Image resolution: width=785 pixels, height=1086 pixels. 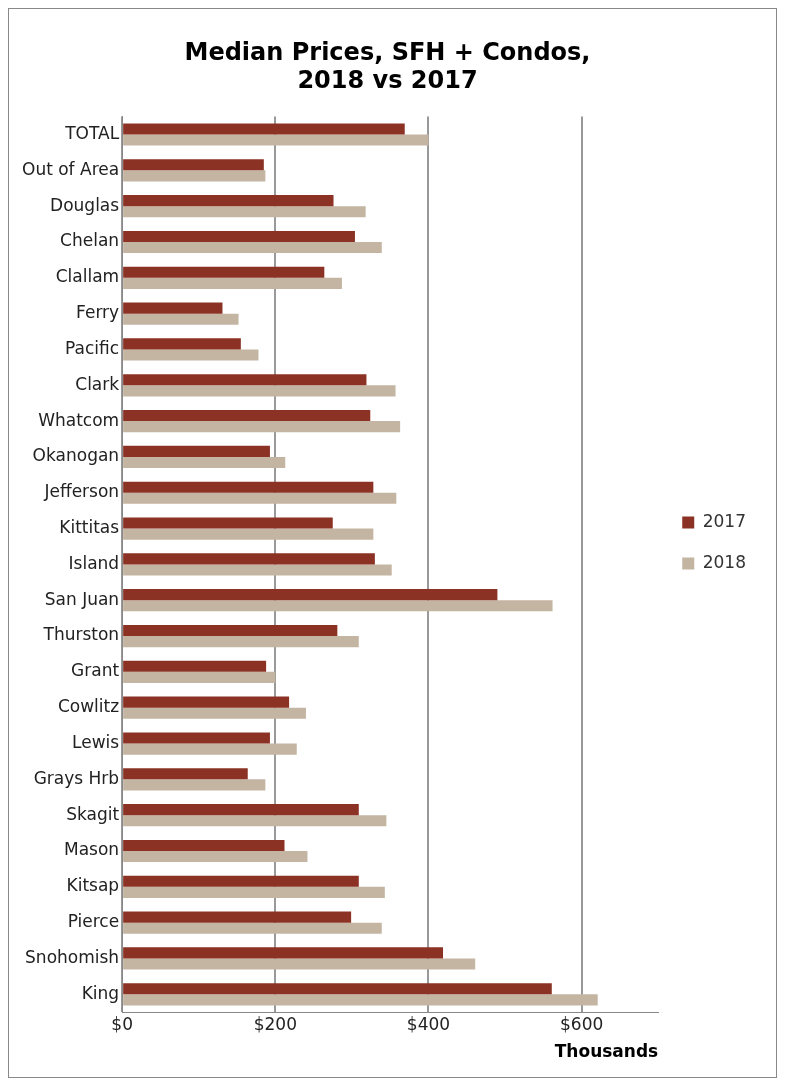 I want to click on y-tick-label: TOTAL, so click(x=92, y=132).